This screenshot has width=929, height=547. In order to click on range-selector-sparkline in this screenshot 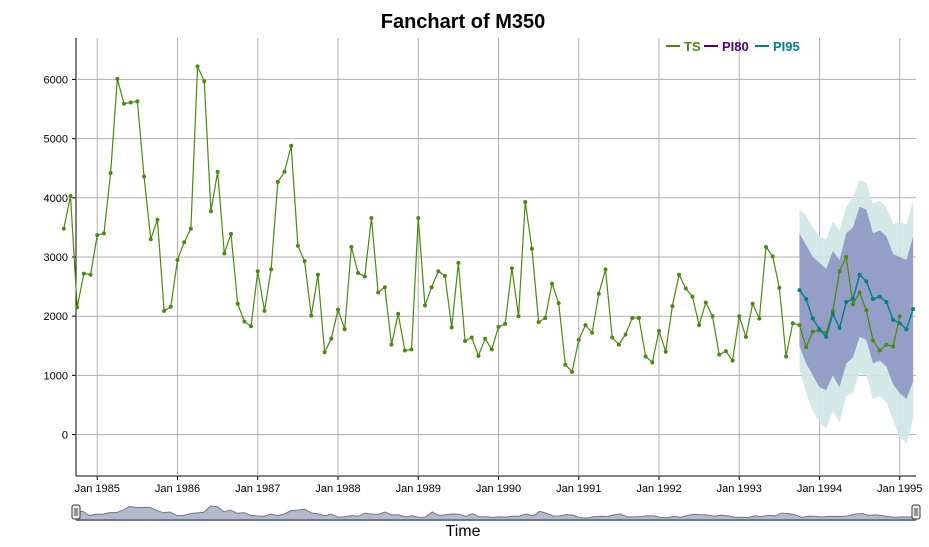, I will do `click(496, 513)`.